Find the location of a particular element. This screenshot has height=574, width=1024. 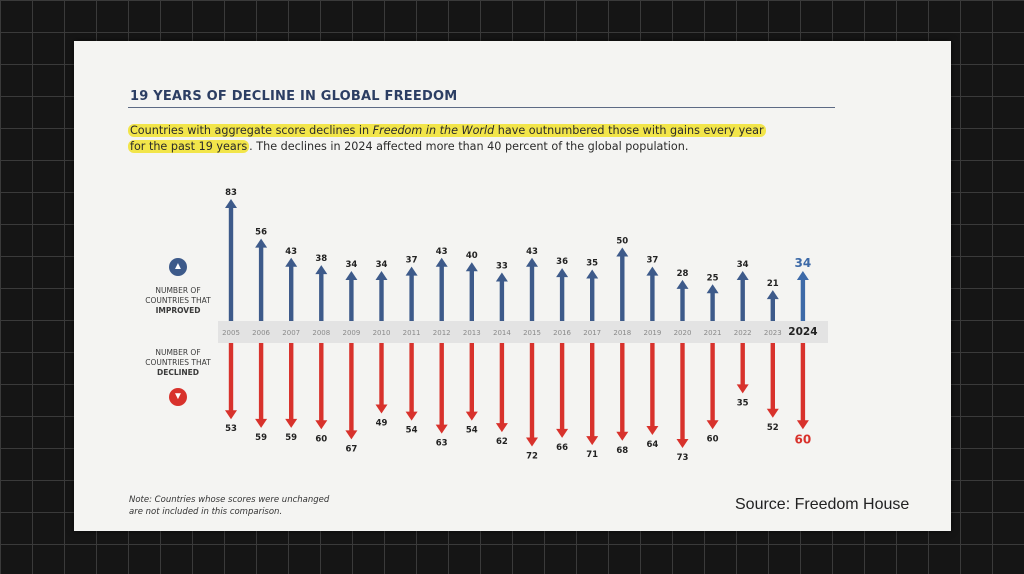

year-label-2015: 2015 is located at coordinates (532, 333).